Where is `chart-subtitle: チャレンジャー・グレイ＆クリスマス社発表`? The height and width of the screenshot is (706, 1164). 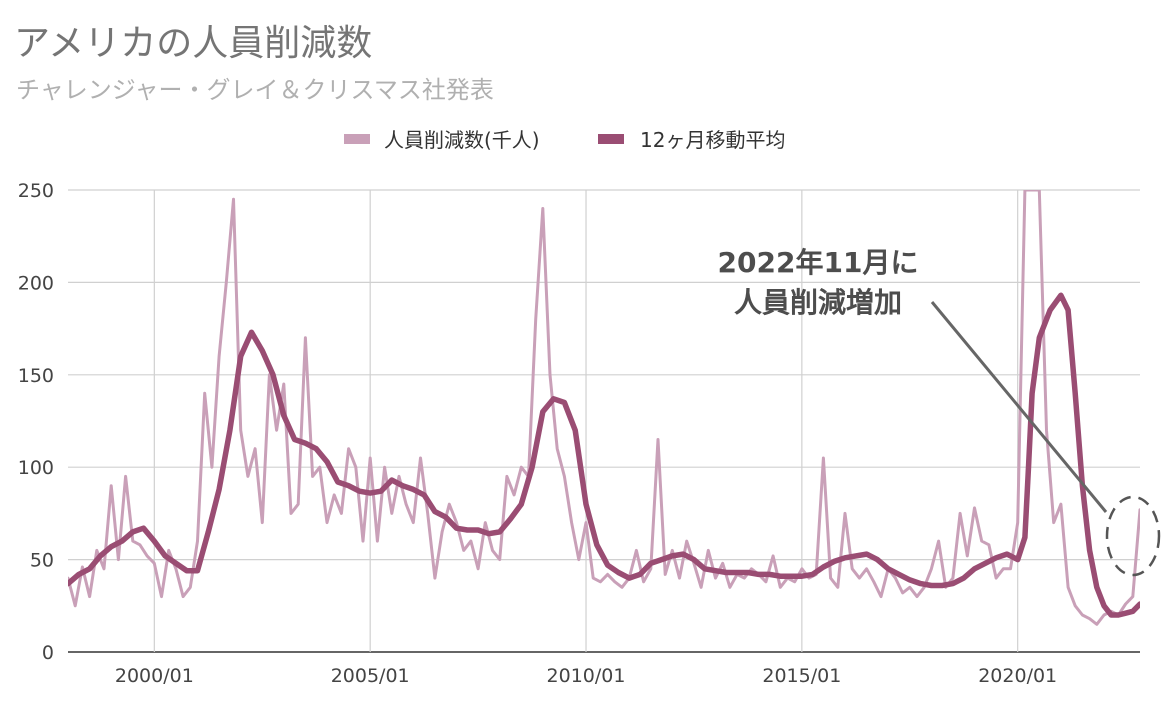
chart-subtitle: チャレンジャー・グレイ＆クリスマス社発表 is located at coordinates (255, 90).